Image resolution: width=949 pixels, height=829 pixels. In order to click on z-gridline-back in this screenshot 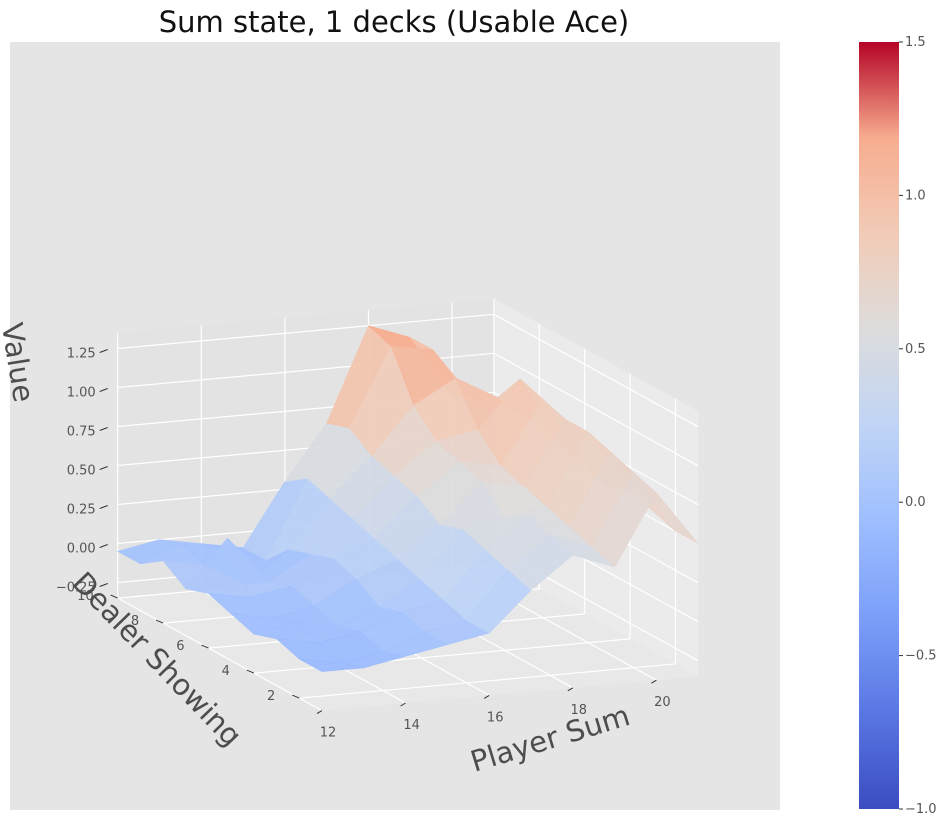, I will do `click(305, 331)`.